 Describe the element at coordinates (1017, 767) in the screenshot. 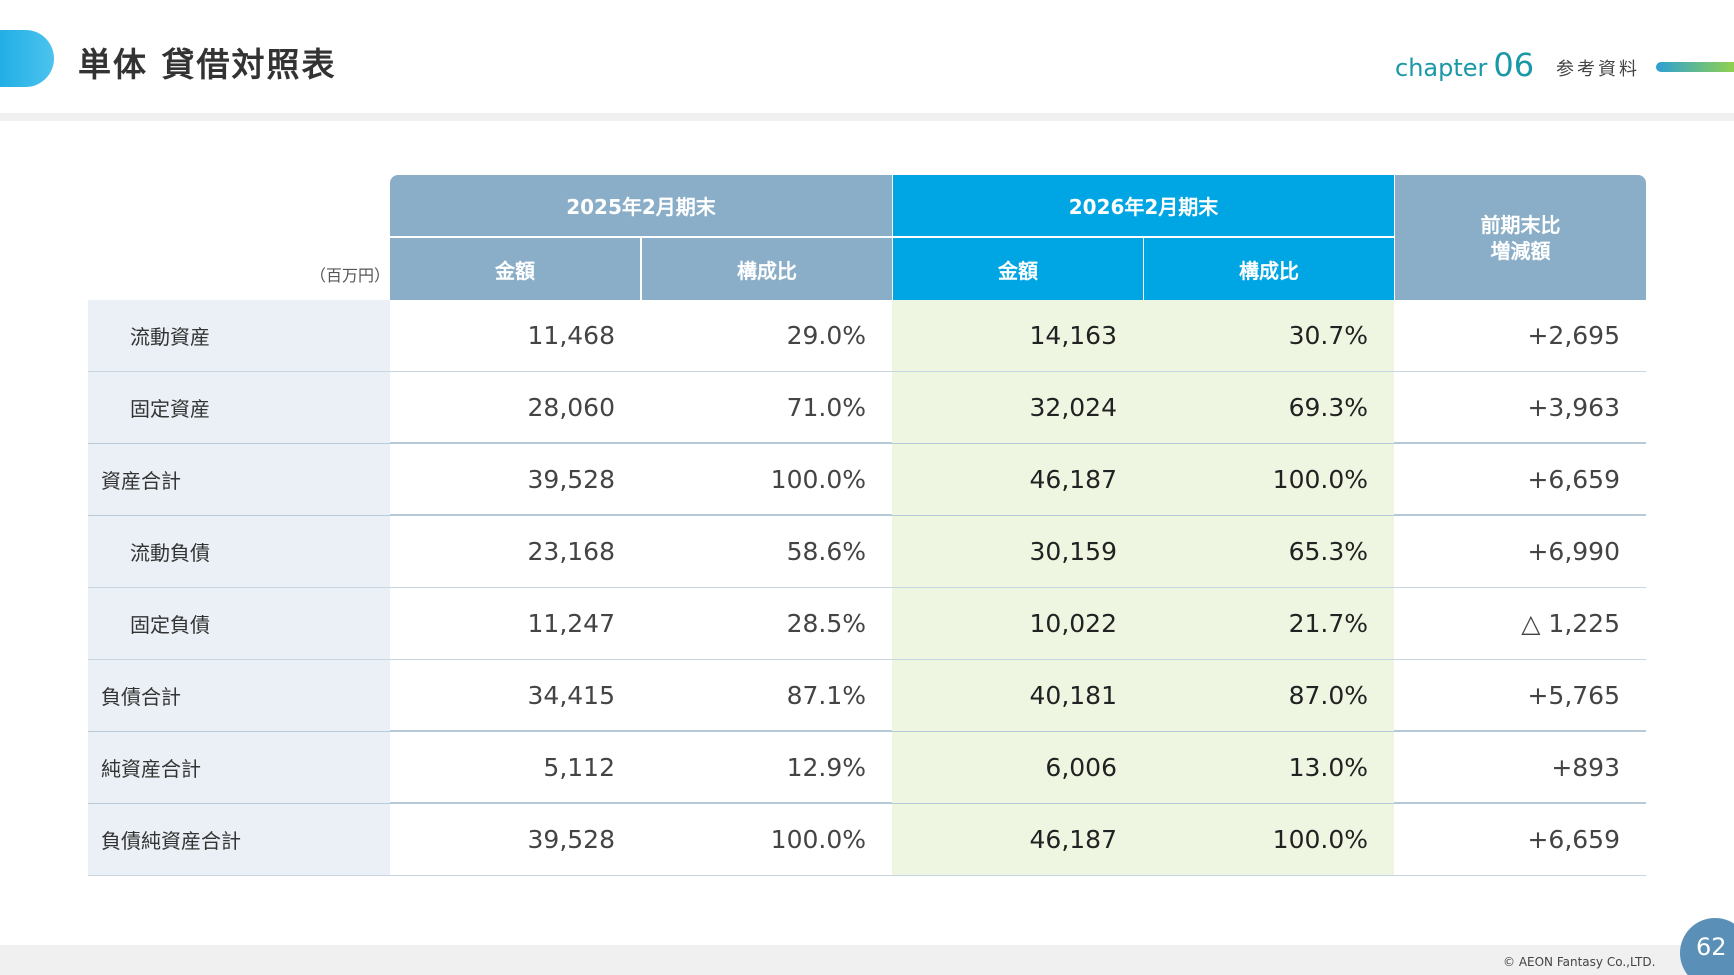

I see `curr-amount: 6,006` at that location.